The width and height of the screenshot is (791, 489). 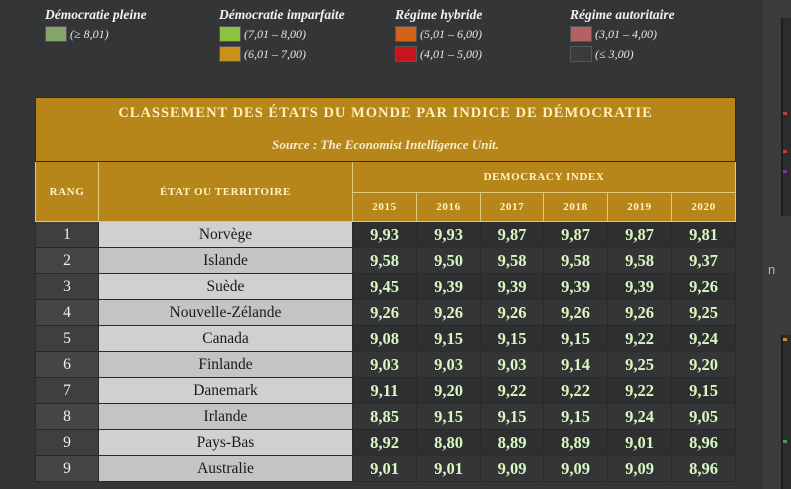 I want to click on table-row: 5 Canada 9,08 9,15 9,15 9,15 9,22 9,24, so click(x=386, y=338).